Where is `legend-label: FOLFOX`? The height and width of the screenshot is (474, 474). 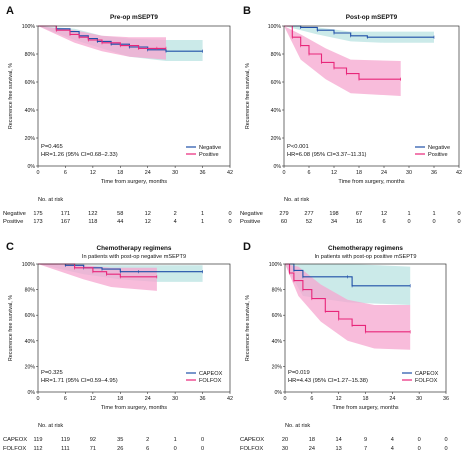 legend-label: FOLFOX is located at coordinates (426, 381).